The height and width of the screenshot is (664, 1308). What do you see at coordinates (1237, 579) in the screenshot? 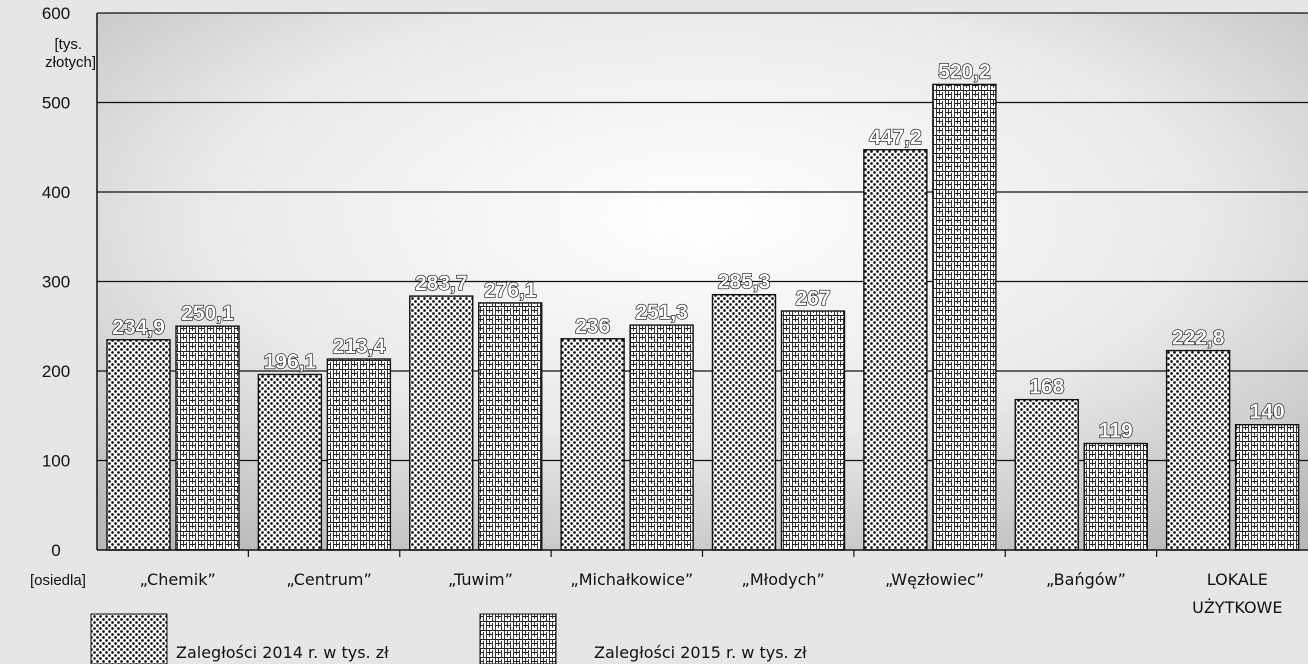
I see `x-tick-label: LOKALE` at bounding box center [1237, 579].